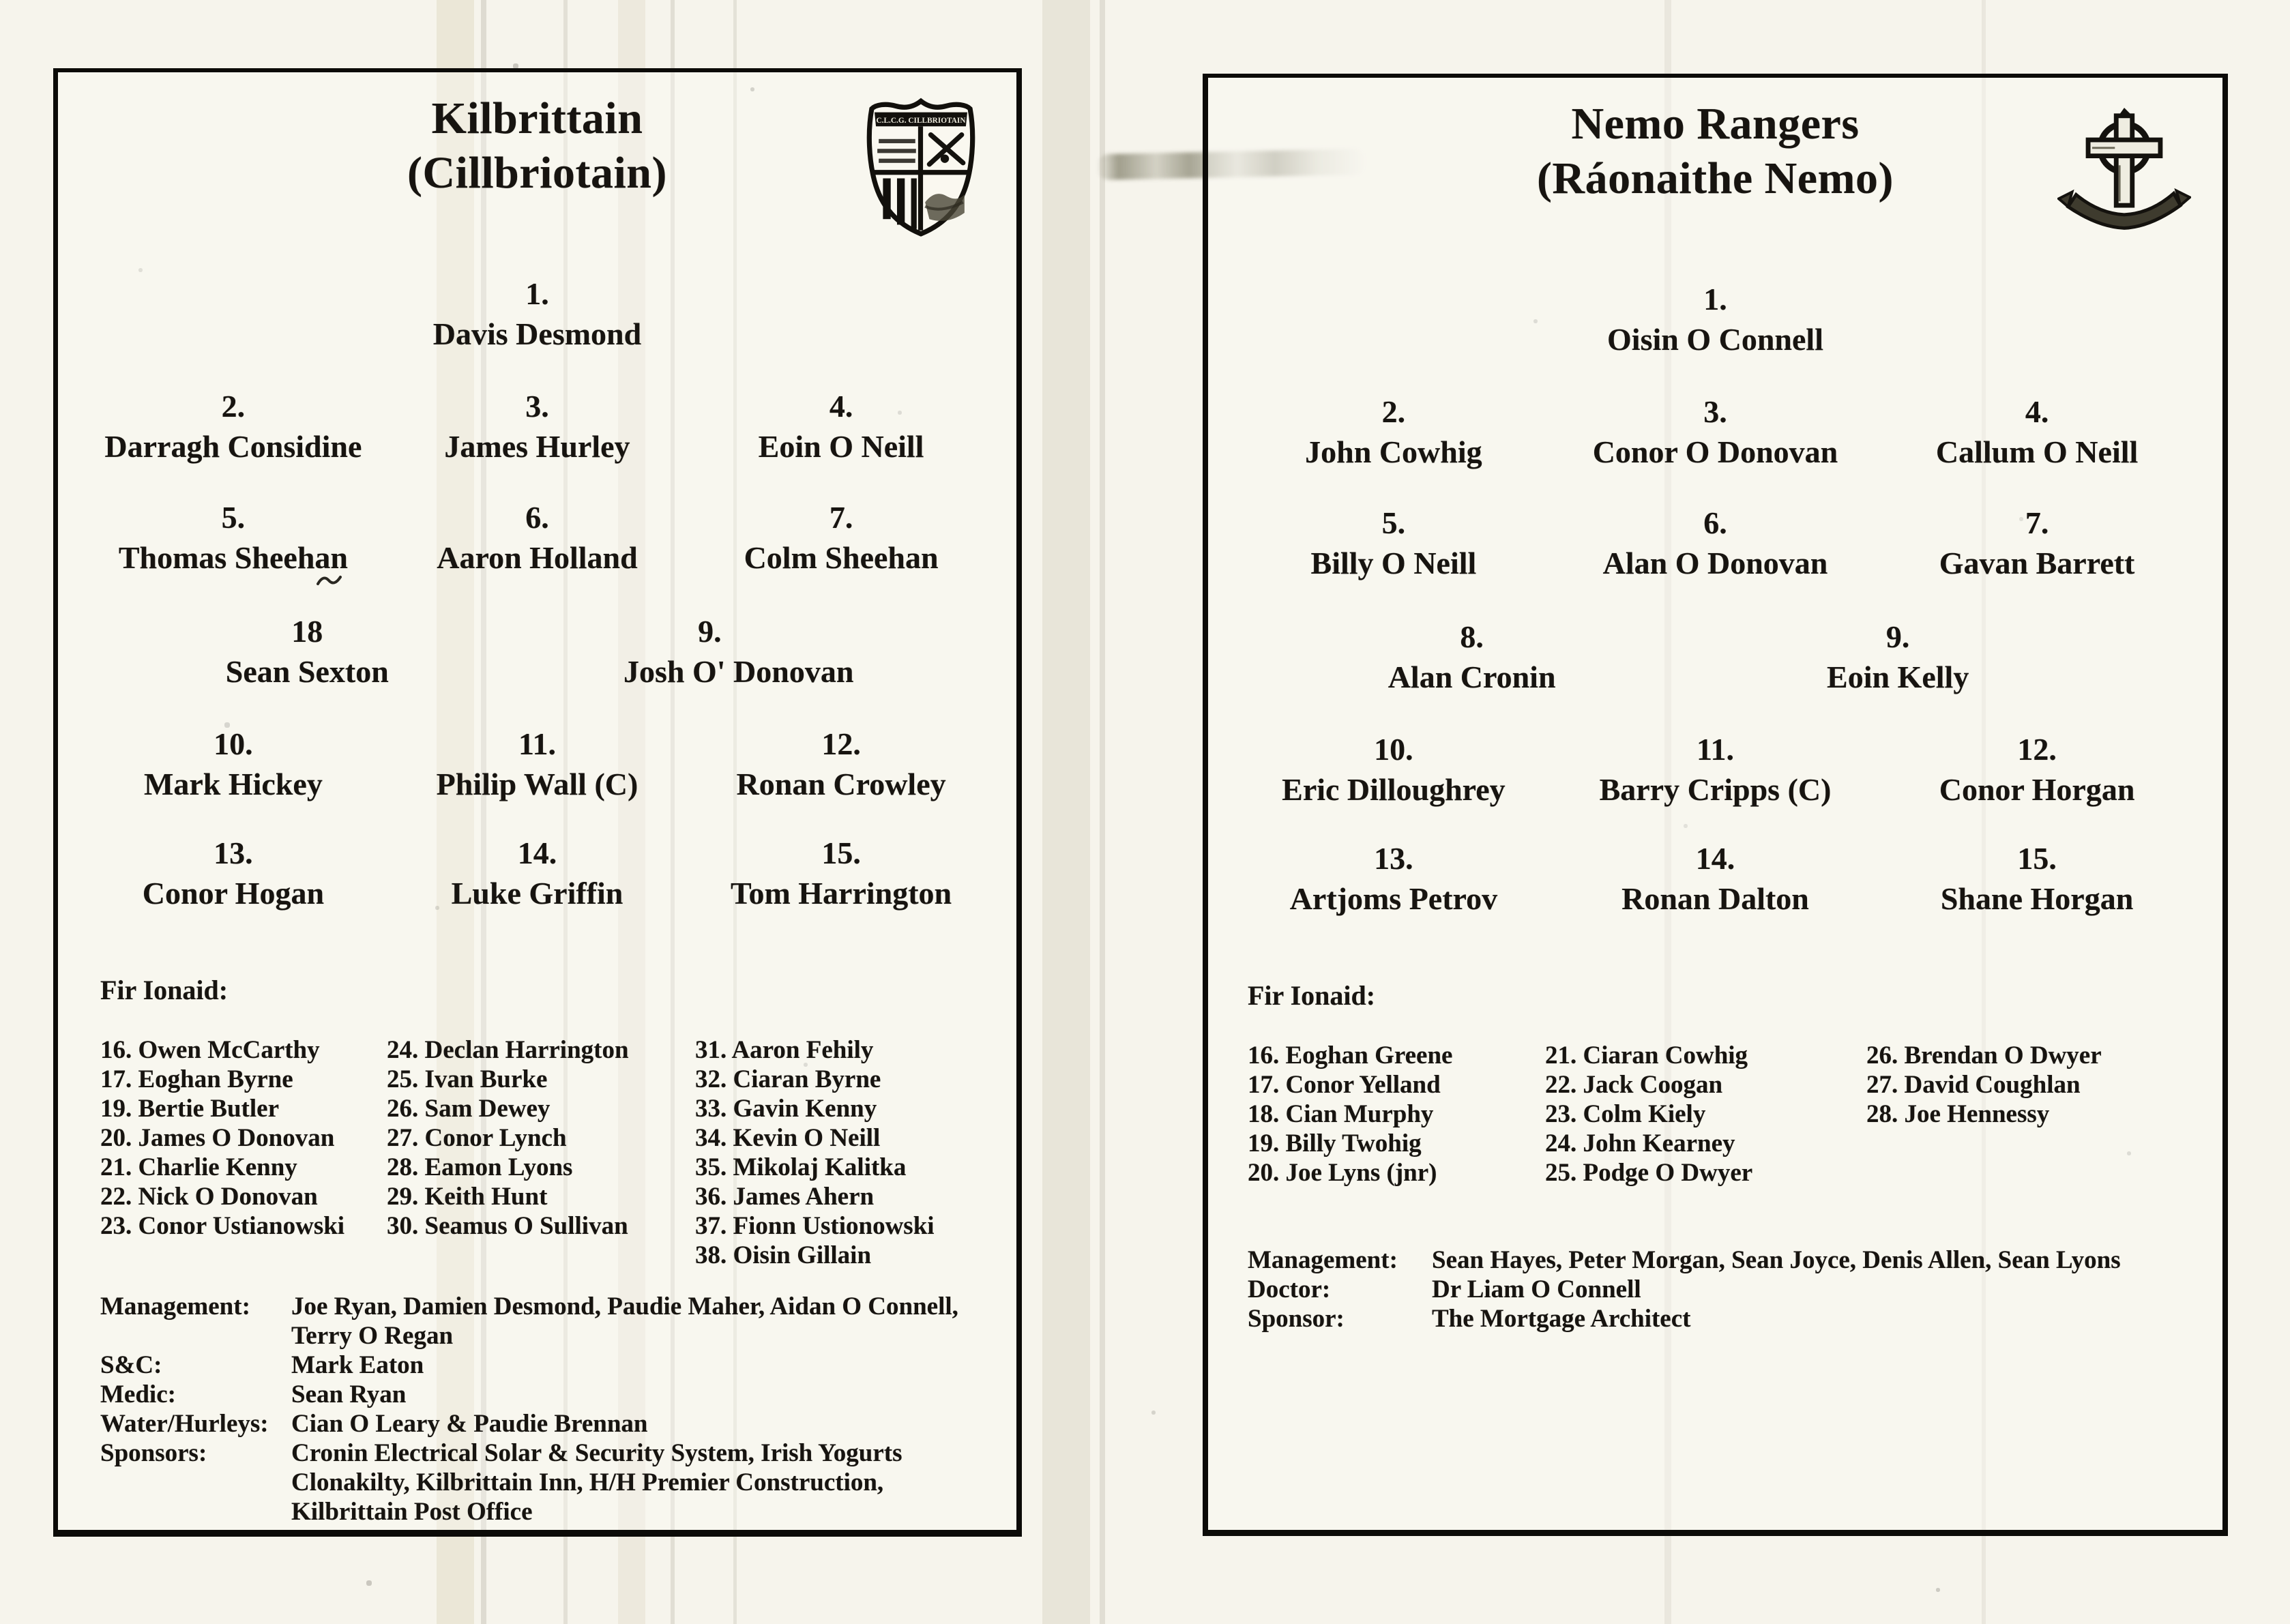  What do you see at coordinates (537, 873) in the screenshot?
I see `player-slot: 14. Luke Griffin` at bounding box center [537, 873].